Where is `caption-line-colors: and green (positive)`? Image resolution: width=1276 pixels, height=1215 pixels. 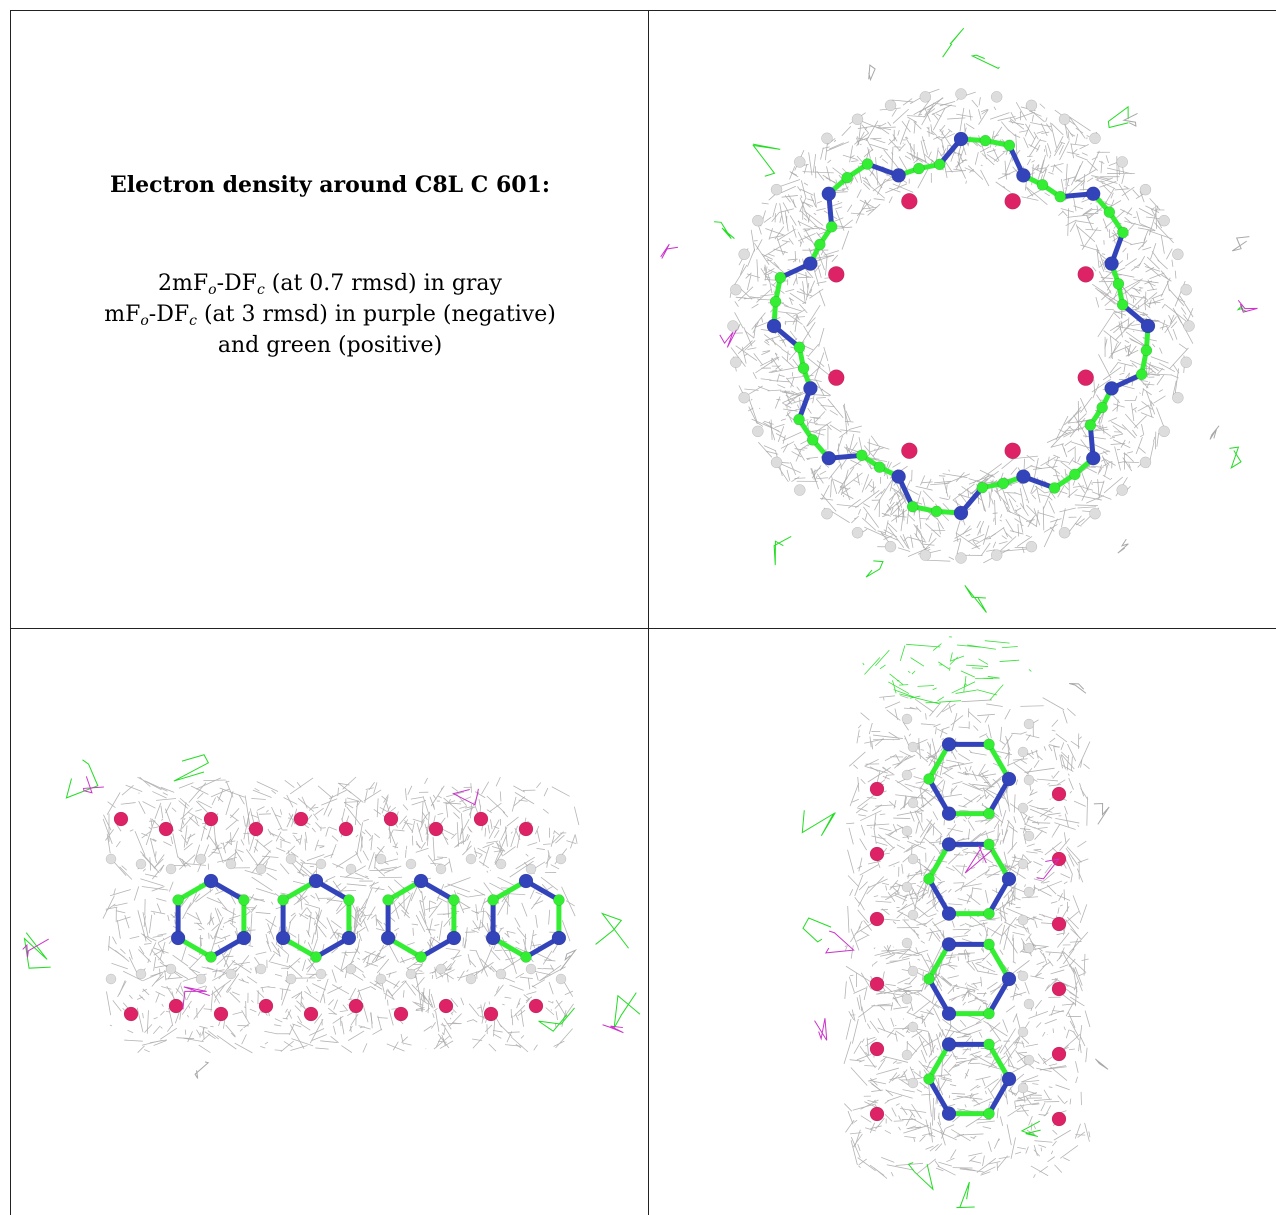 caption-line-colors: and green (positive) is located at coordinates (330, 345).